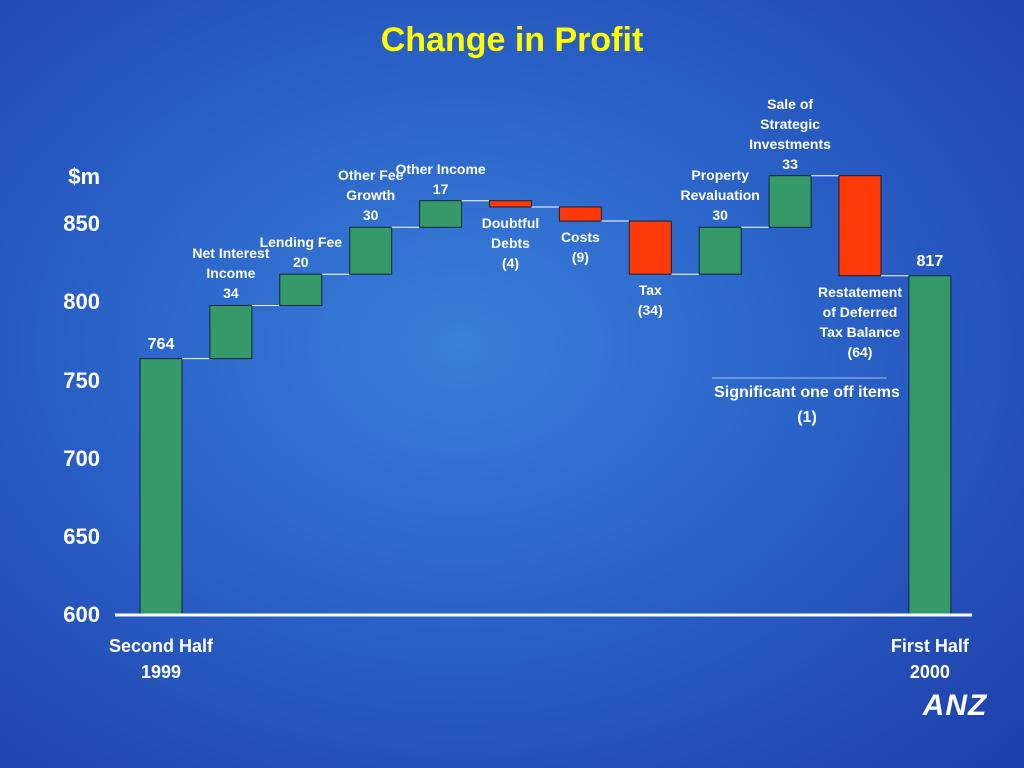 This screenshot has height=768, width=1024. I want to click on value-label: 817, so click(930, 261).